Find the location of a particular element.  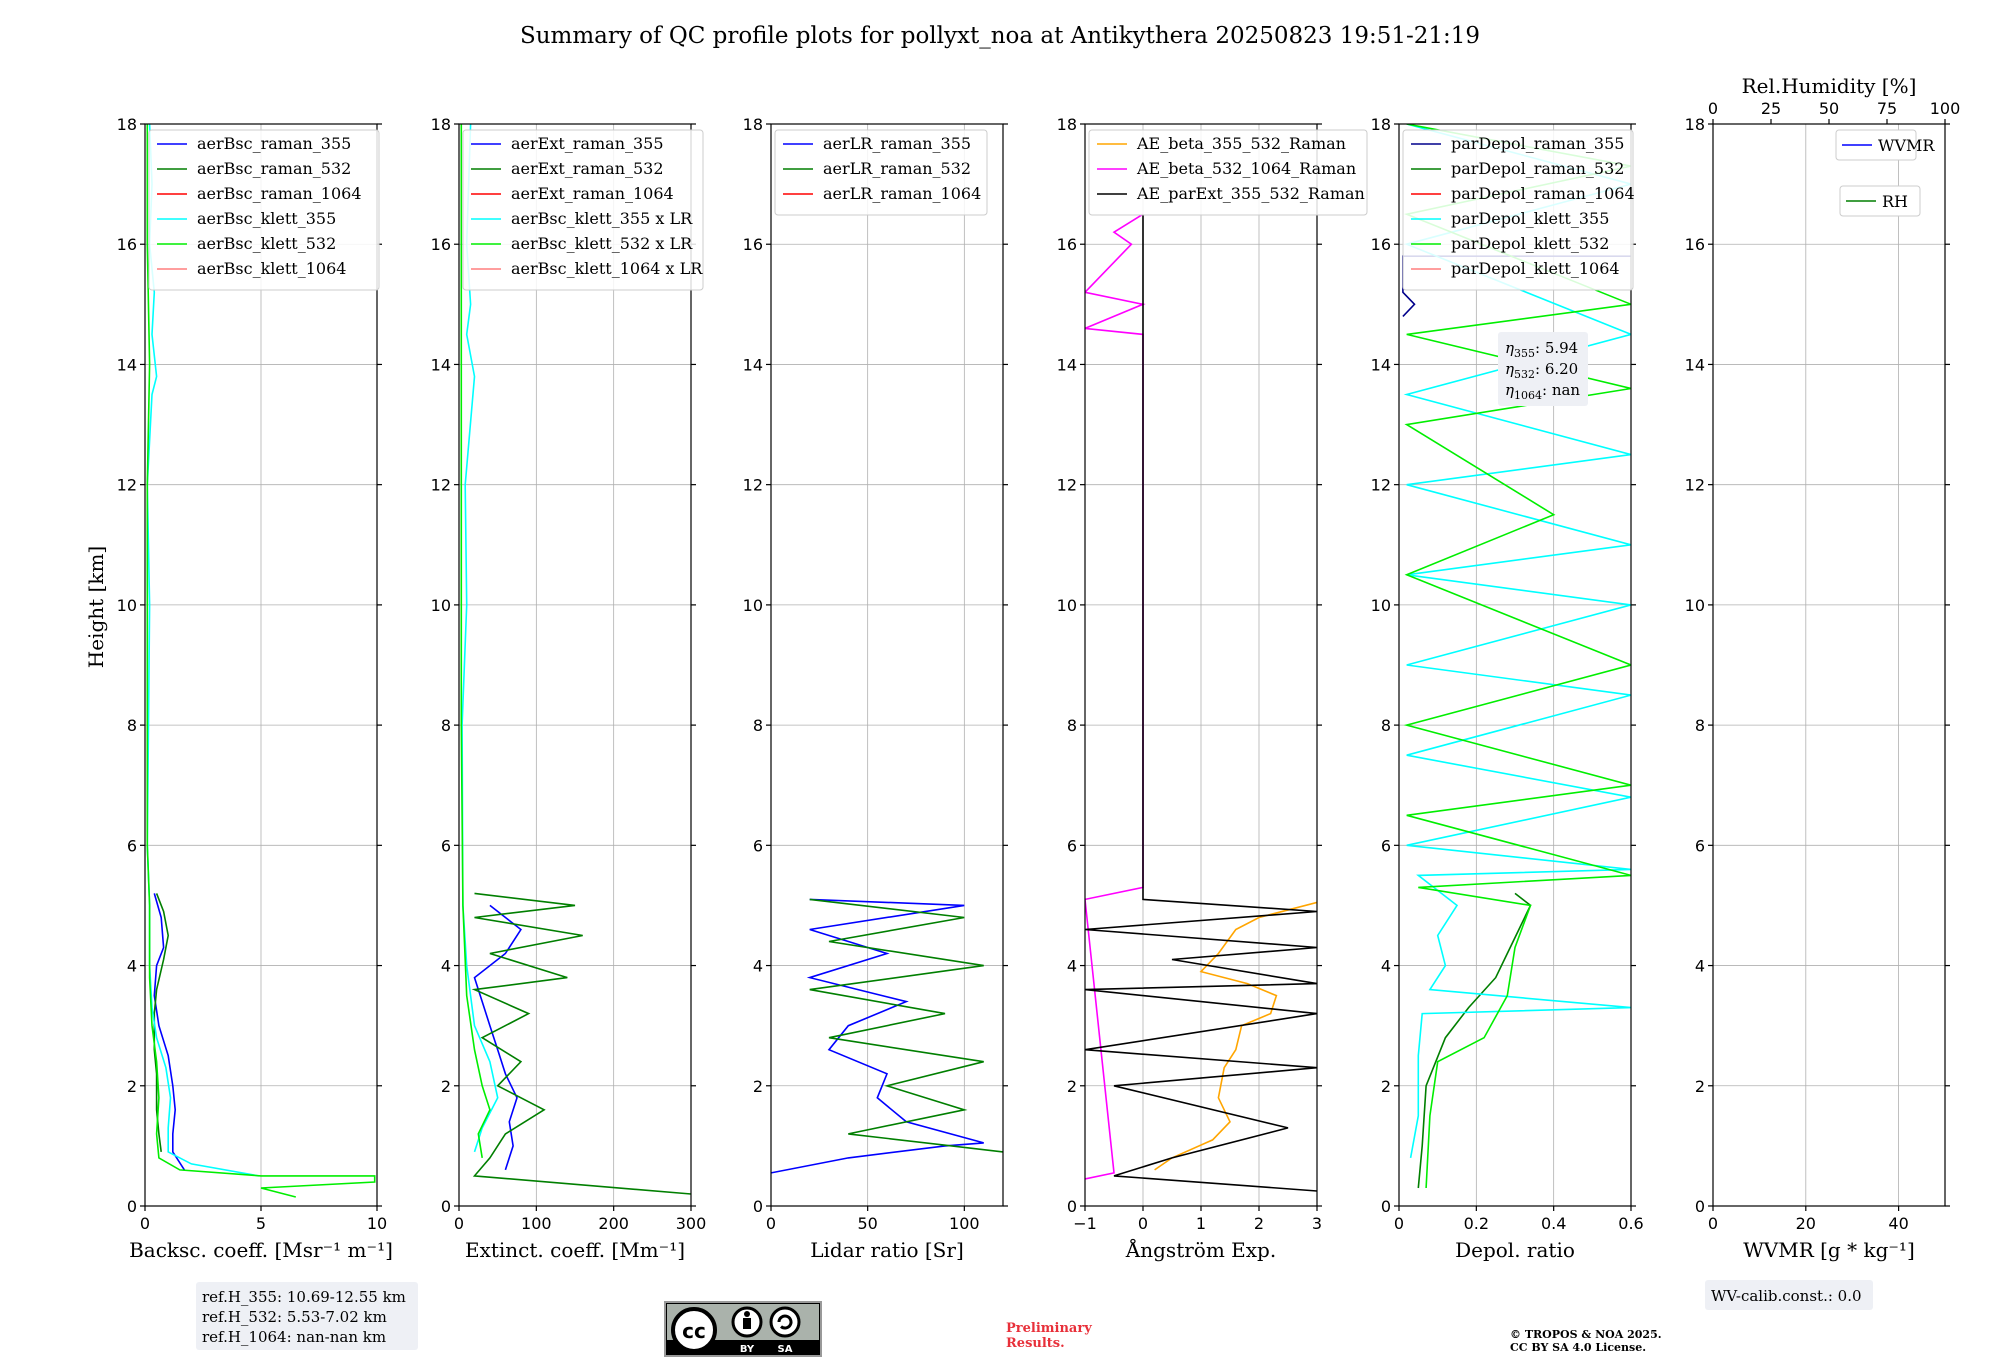

ref-height-line: ref.H_355: 10.69-12.55 km is located at coordinates (304, 1297).